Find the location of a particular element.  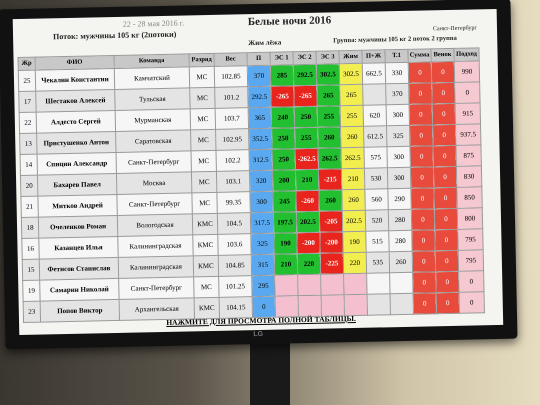

cell: 104.15 is located at coordinates (236, 307).